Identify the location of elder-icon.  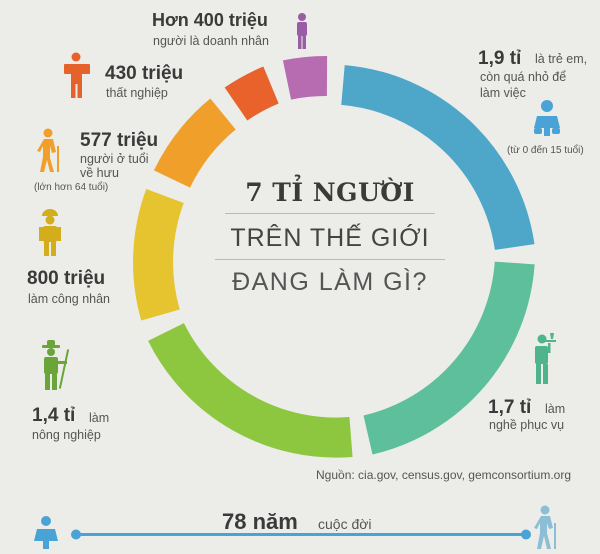
(48, 150).